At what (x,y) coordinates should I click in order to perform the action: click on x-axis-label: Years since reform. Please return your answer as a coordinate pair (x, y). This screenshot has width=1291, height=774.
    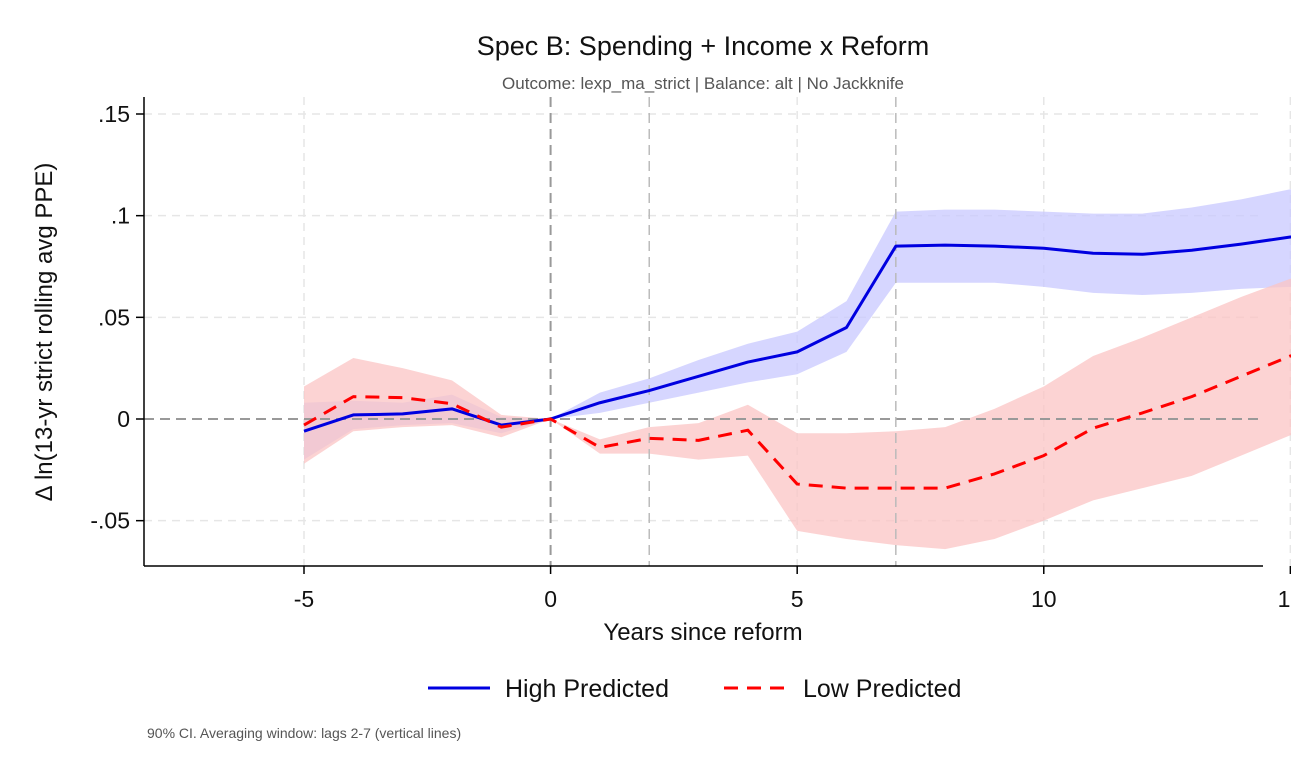
    Looking at the image, I should click on (702, 632).